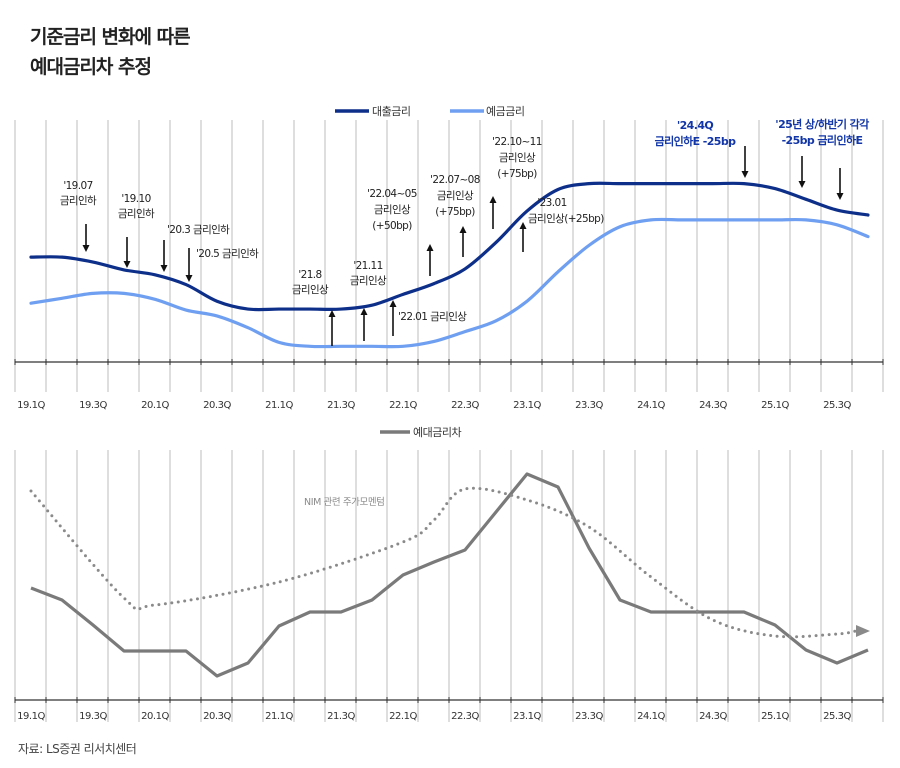 This screenshot has height=768, width=900. Describe the element at coordinates (392, 194) in the screenshot. I see `annotation-text: '22.04~05` at that location.